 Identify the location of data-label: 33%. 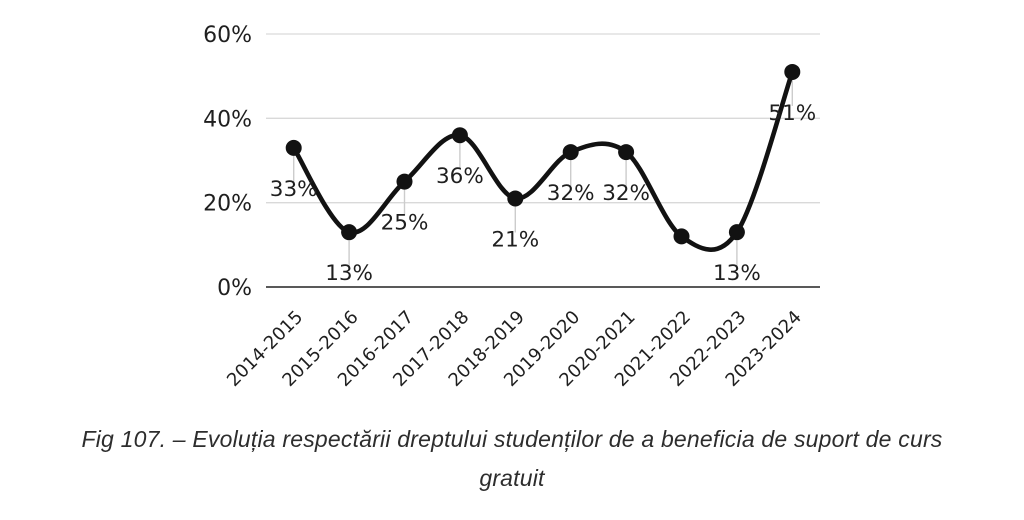
(294, 189).